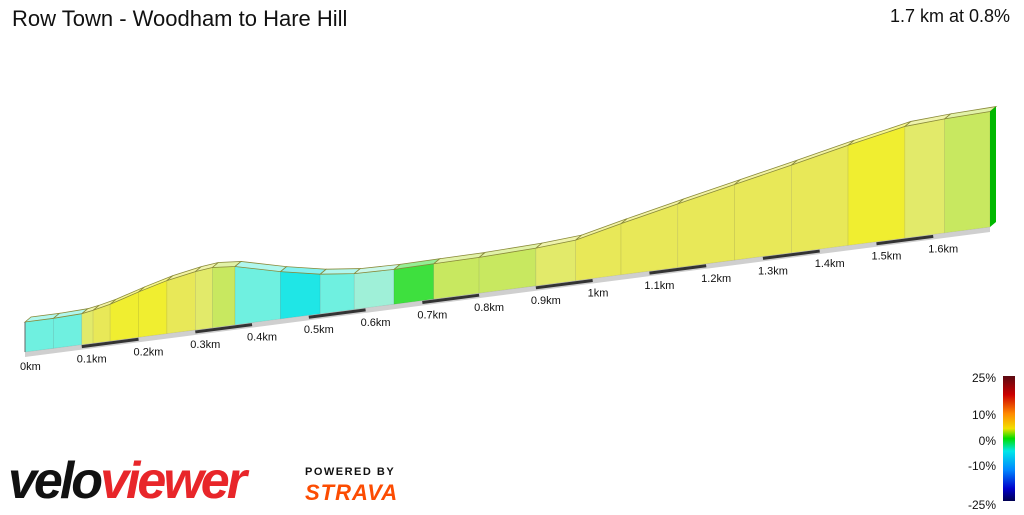 The image size is (1024, 515). I want to click on distance-tick-label: 1.2km, so click(716, 279).